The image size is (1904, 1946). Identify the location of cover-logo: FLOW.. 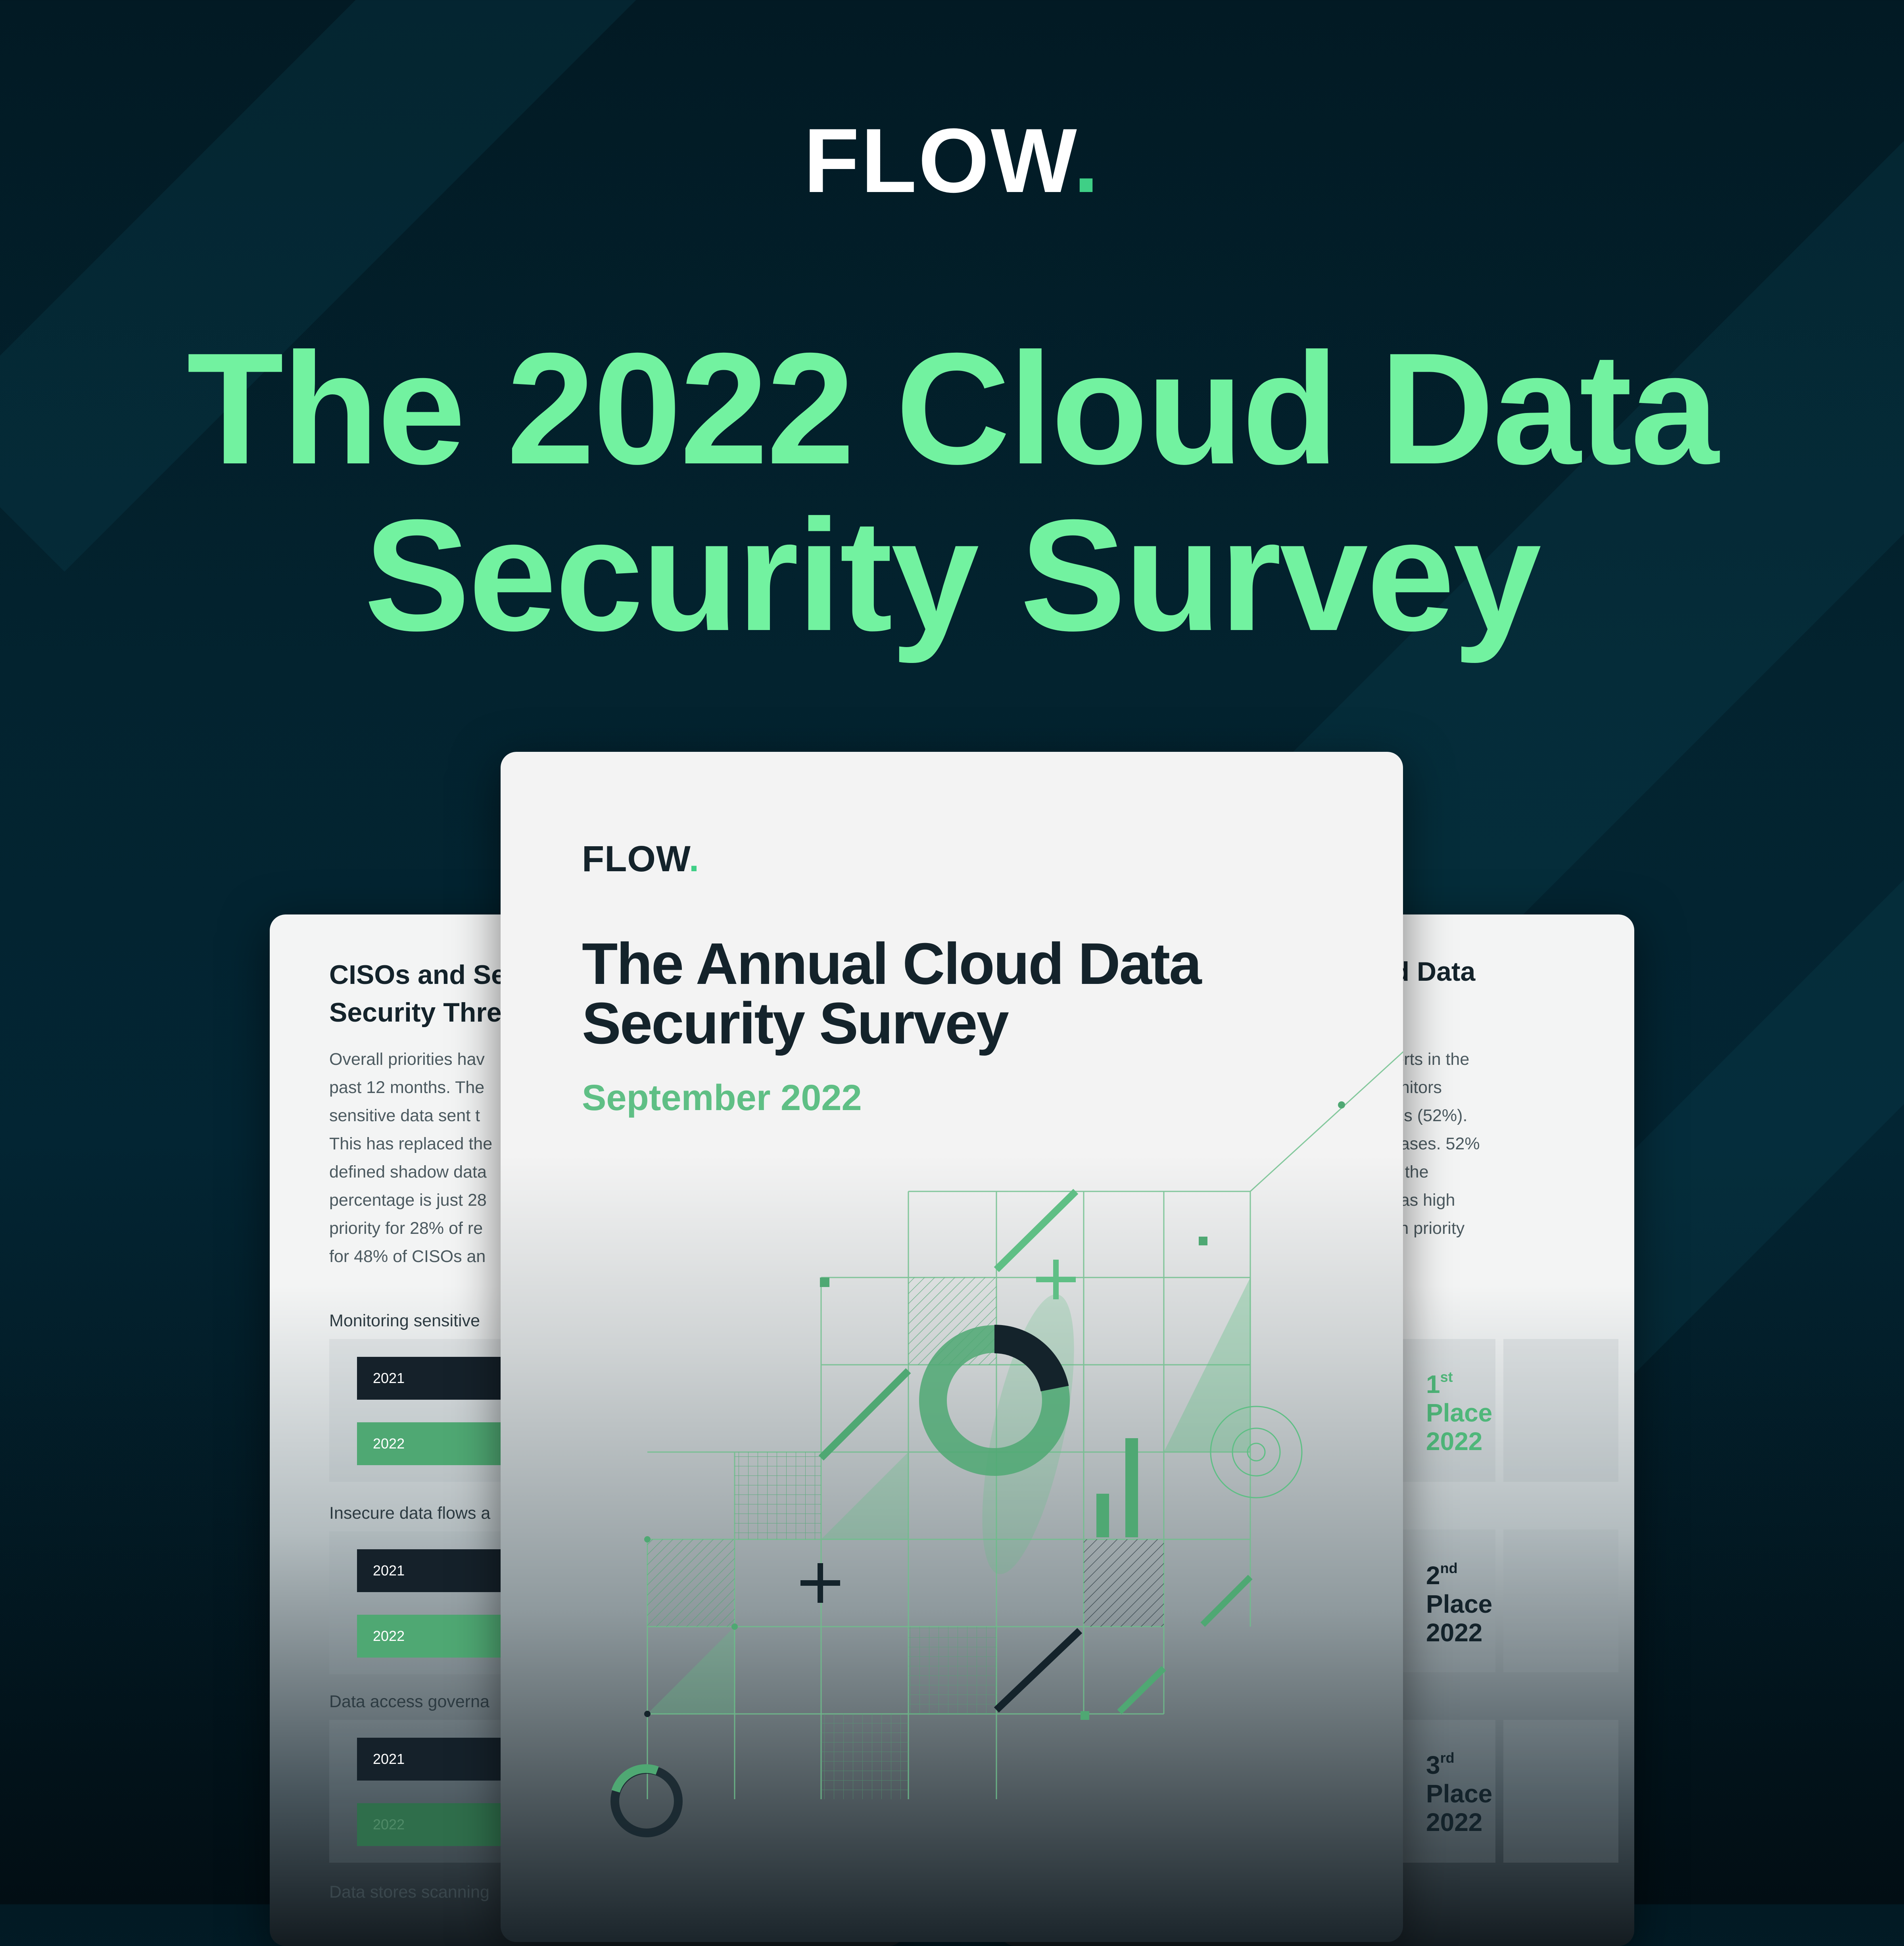
(640, 859).